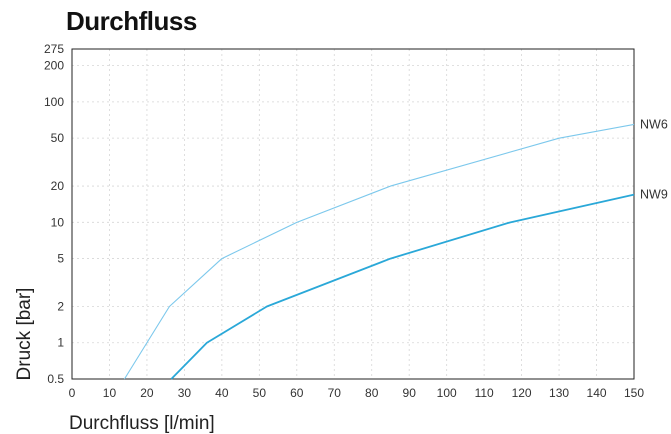 The image size is (671, 434). I want to click on x-tick-label: 100, so click(447, 393).